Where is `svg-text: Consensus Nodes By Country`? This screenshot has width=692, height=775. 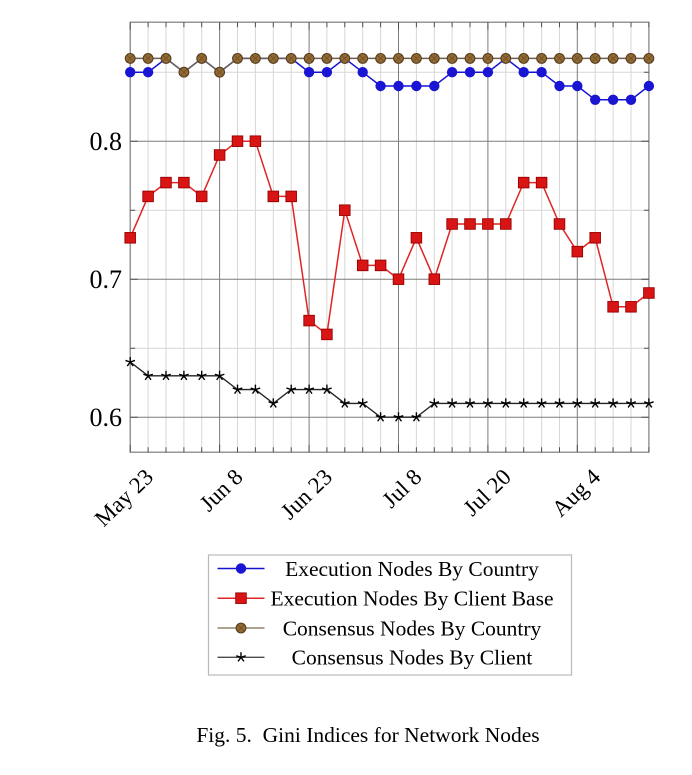
svg-text: Consensus Nodes By Country is located at coordinates (412, 628).